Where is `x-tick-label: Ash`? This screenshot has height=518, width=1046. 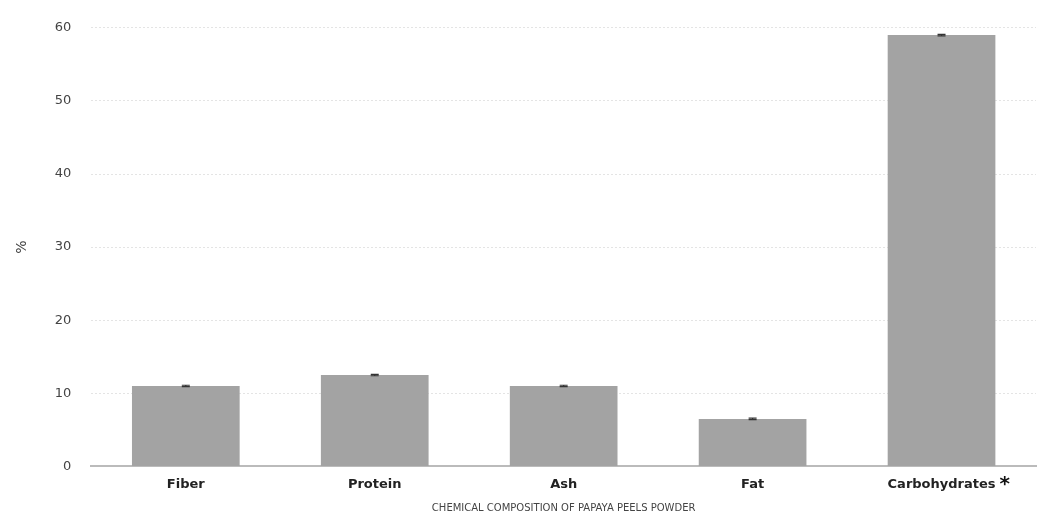
x-tick-label: Ash is located at coordinates (564, 483).